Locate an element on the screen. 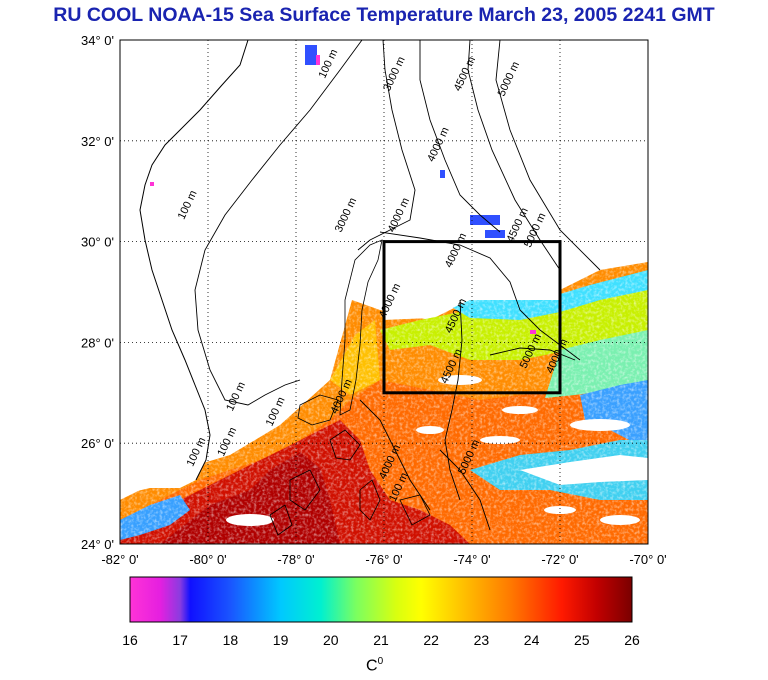  colorbar-tick-label: 20 is located at coordinates (331, 640).